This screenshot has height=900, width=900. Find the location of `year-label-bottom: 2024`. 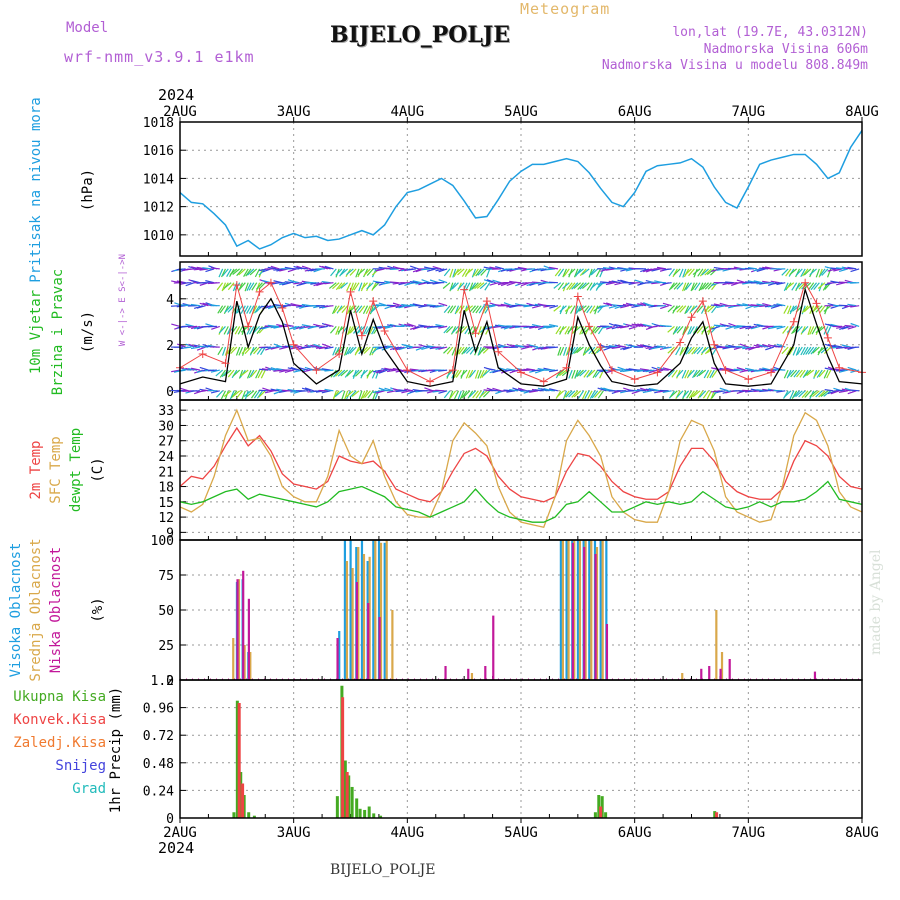

year-label-bottom: 2024 is located at coordinates (176, 848).